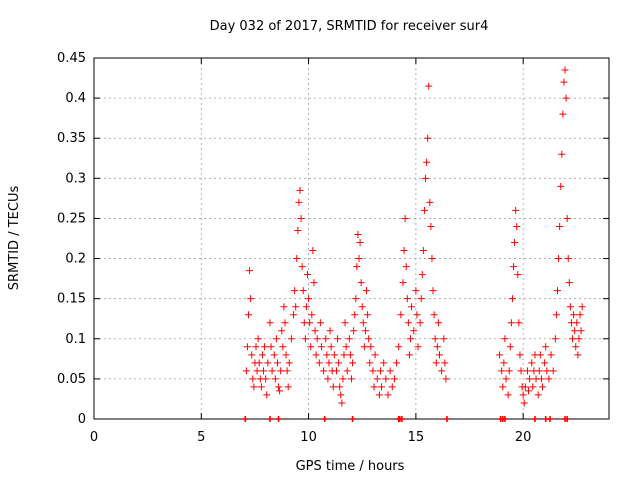 This screenshot has height=480, width=640. I want to click on x-tick-label: 15, so click(416, 437).